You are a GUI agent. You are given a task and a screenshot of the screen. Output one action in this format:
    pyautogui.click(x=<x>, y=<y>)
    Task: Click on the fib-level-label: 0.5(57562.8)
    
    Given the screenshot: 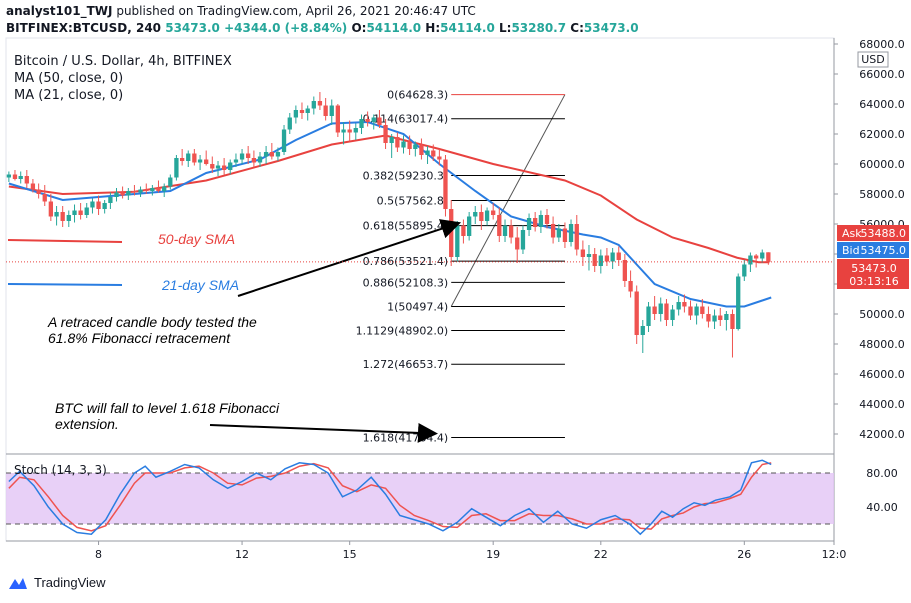 What is the action you would take?
    pyautogui.click(x=413, y=201)
    